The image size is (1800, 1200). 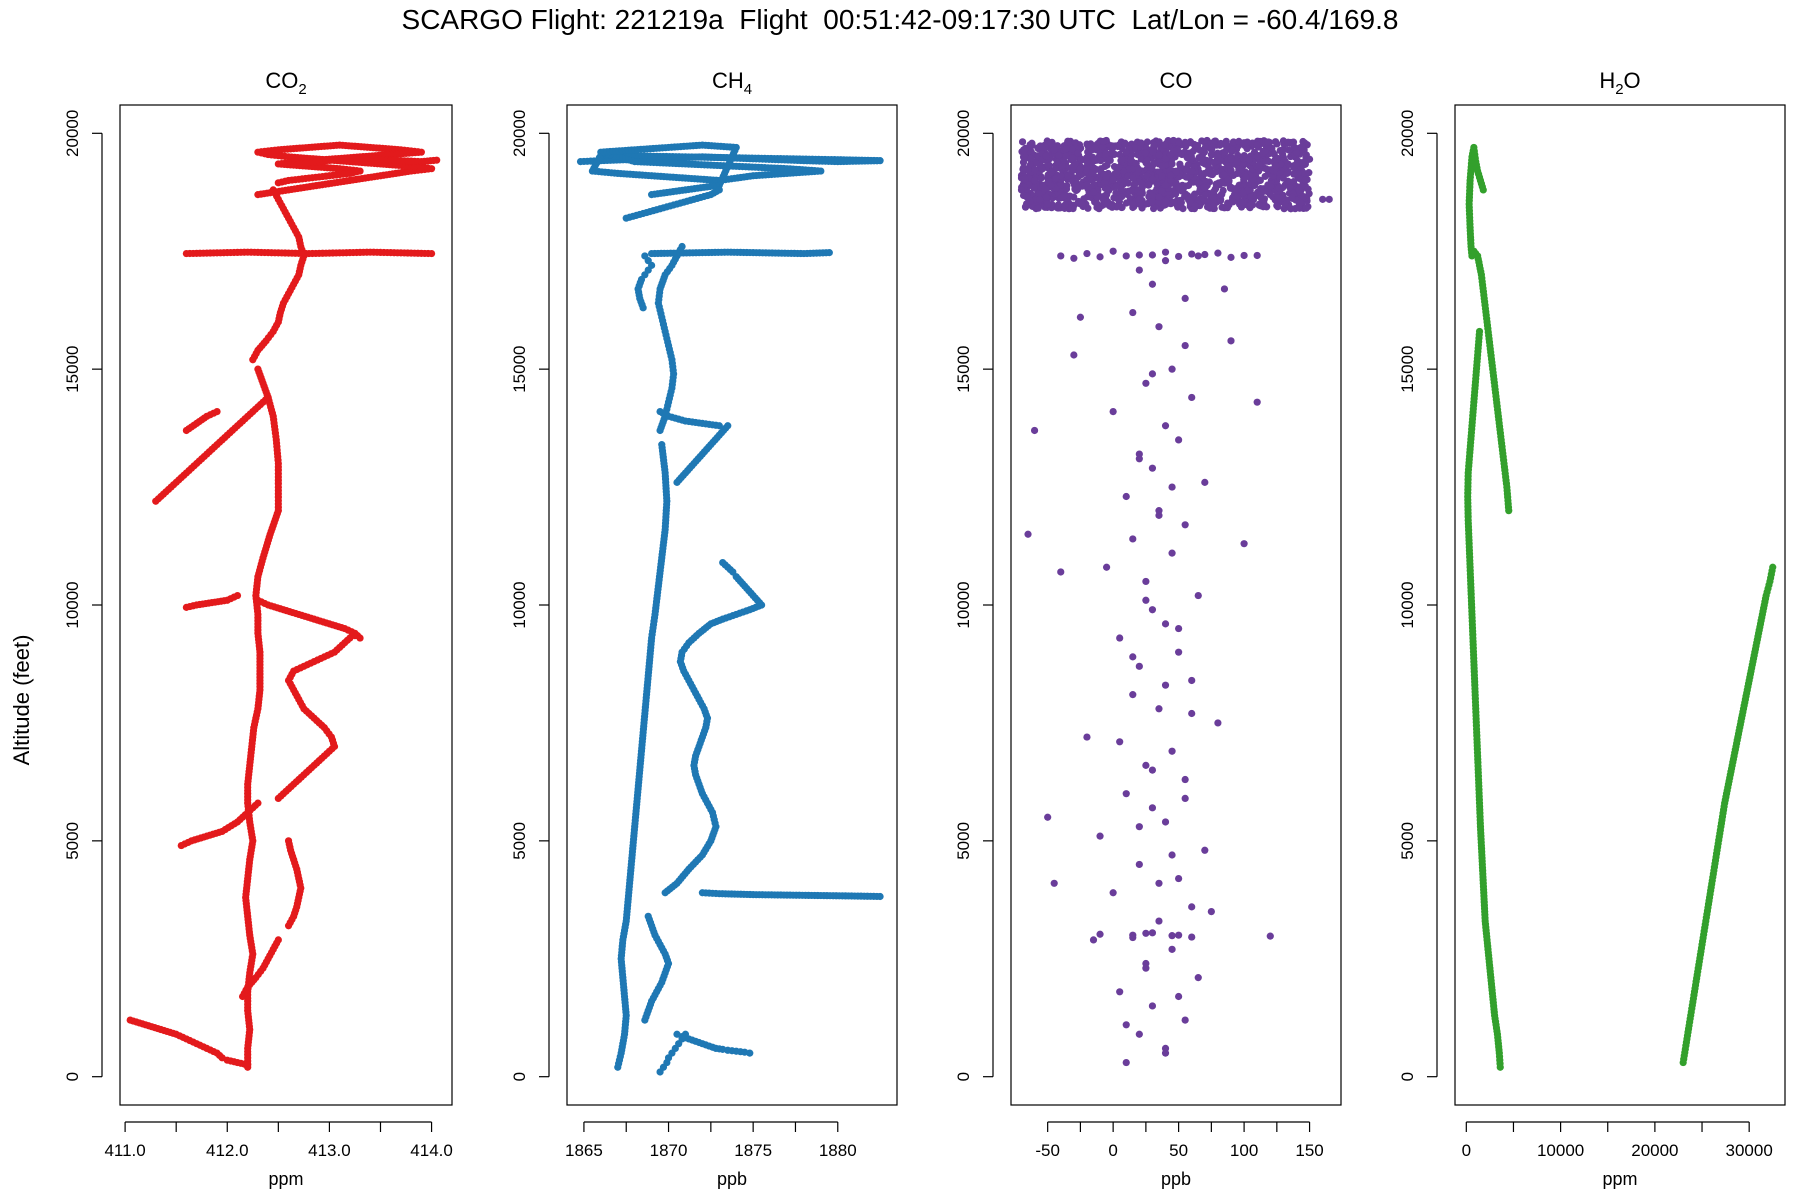 I want to click on y-tick-label: 0, so click(x=519, y=1076).